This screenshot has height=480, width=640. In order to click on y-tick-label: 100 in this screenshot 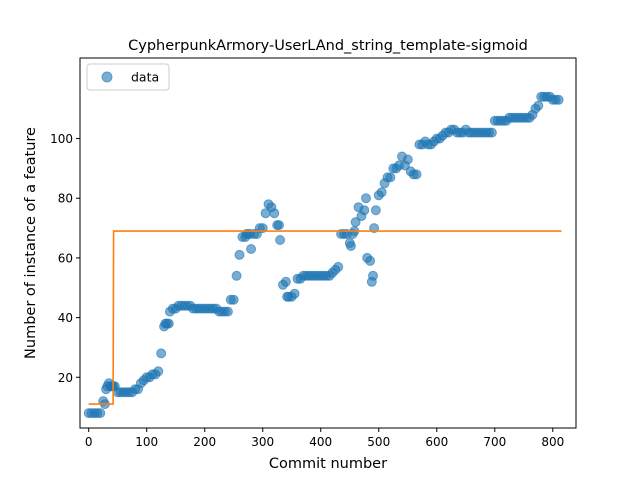, I will do `click(61, 139)`.